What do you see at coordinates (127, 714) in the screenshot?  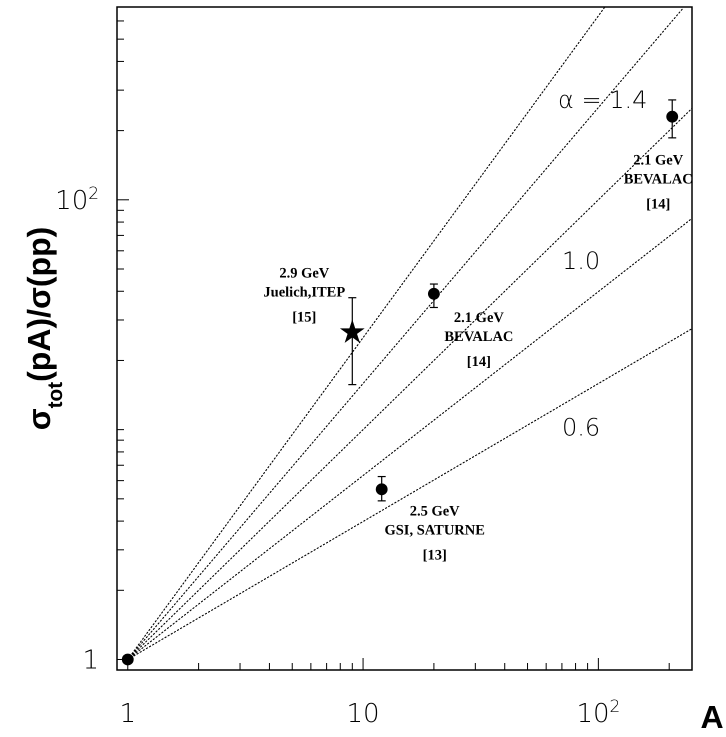 I see `x-tick-label: 1` at bounding box center [127, 714].